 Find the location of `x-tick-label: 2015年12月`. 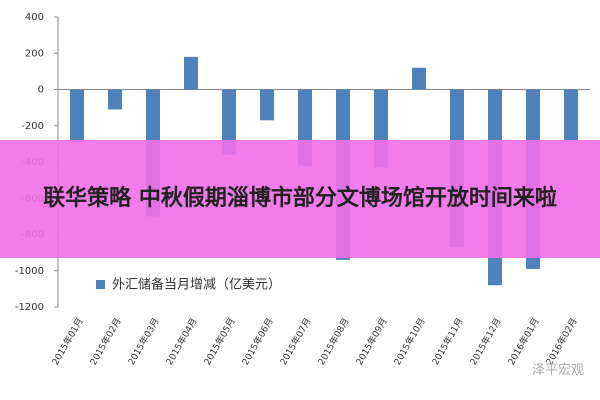

x-tick-label: 2015年12月 is located at coordinates (485, 341).